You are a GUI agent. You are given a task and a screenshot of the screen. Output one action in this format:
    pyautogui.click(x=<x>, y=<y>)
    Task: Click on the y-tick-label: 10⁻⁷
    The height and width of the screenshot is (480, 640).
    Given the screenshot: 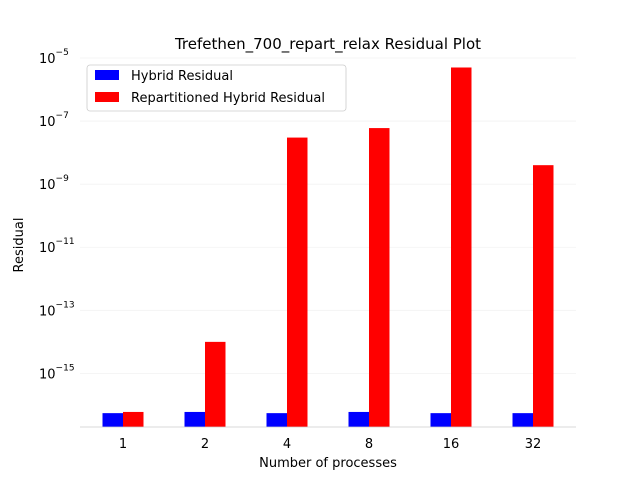 What is the action you would take?
    pyautogui.click(x=54, y=120)
    